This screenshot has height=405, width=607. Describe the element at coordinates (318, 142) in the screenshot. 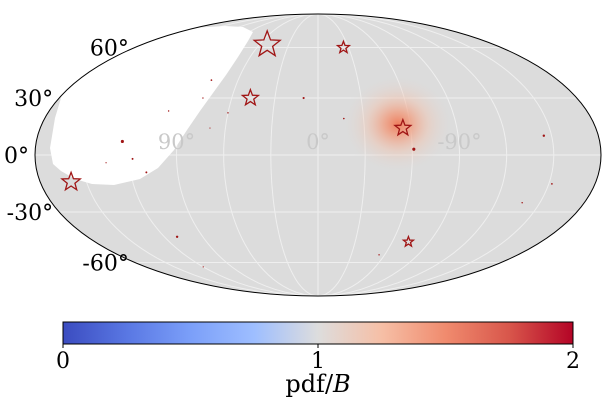

I see `lon-tick-label: 0°` at that location.